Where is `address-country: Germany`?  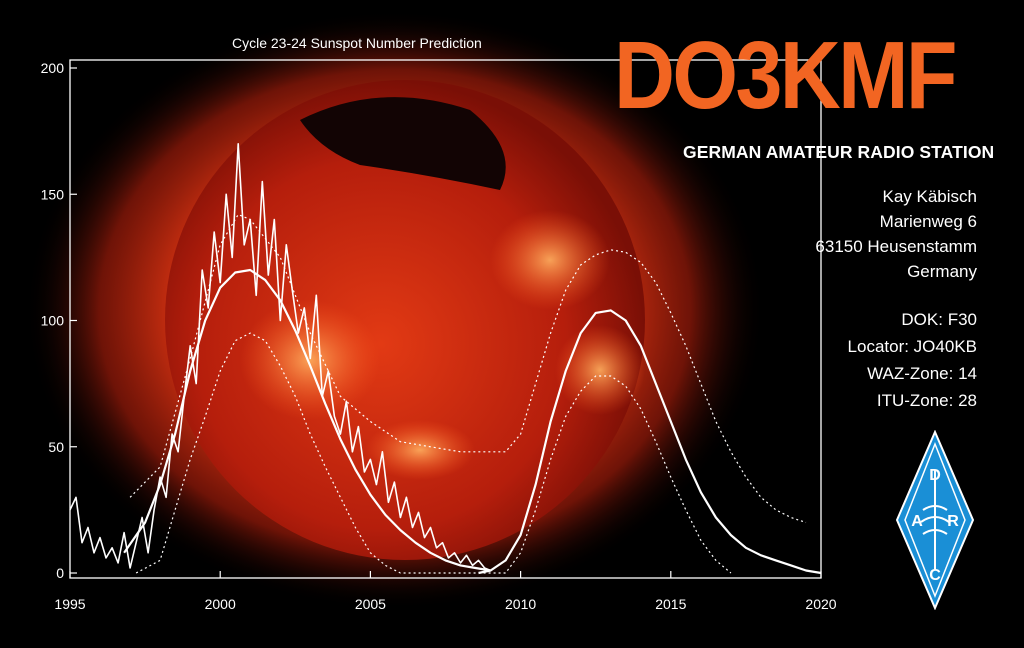 address-country: Germany is located at coordinates (942, 271).